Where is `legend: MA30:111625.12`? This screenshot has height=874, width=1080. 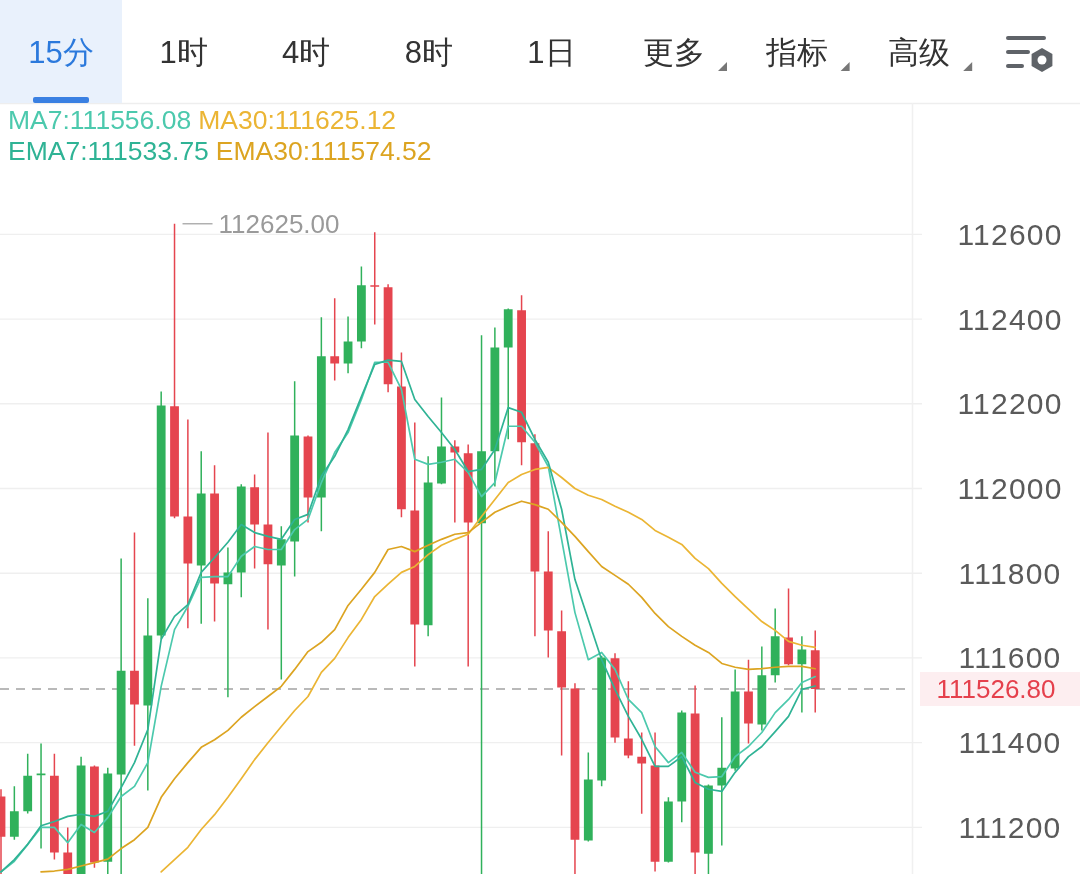 legend: MA30:111625.12 is located at coordinates (297, 120).